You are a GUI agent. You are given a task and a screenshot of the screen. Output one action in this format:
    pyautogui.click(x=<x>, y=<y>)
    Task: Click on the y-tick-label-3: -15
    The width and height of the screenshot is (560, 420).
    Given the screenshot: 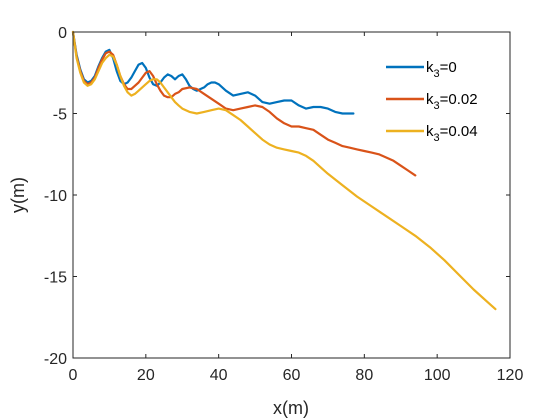 What is the action you would take?
    pyautogui.click(x=55, y=278)
    